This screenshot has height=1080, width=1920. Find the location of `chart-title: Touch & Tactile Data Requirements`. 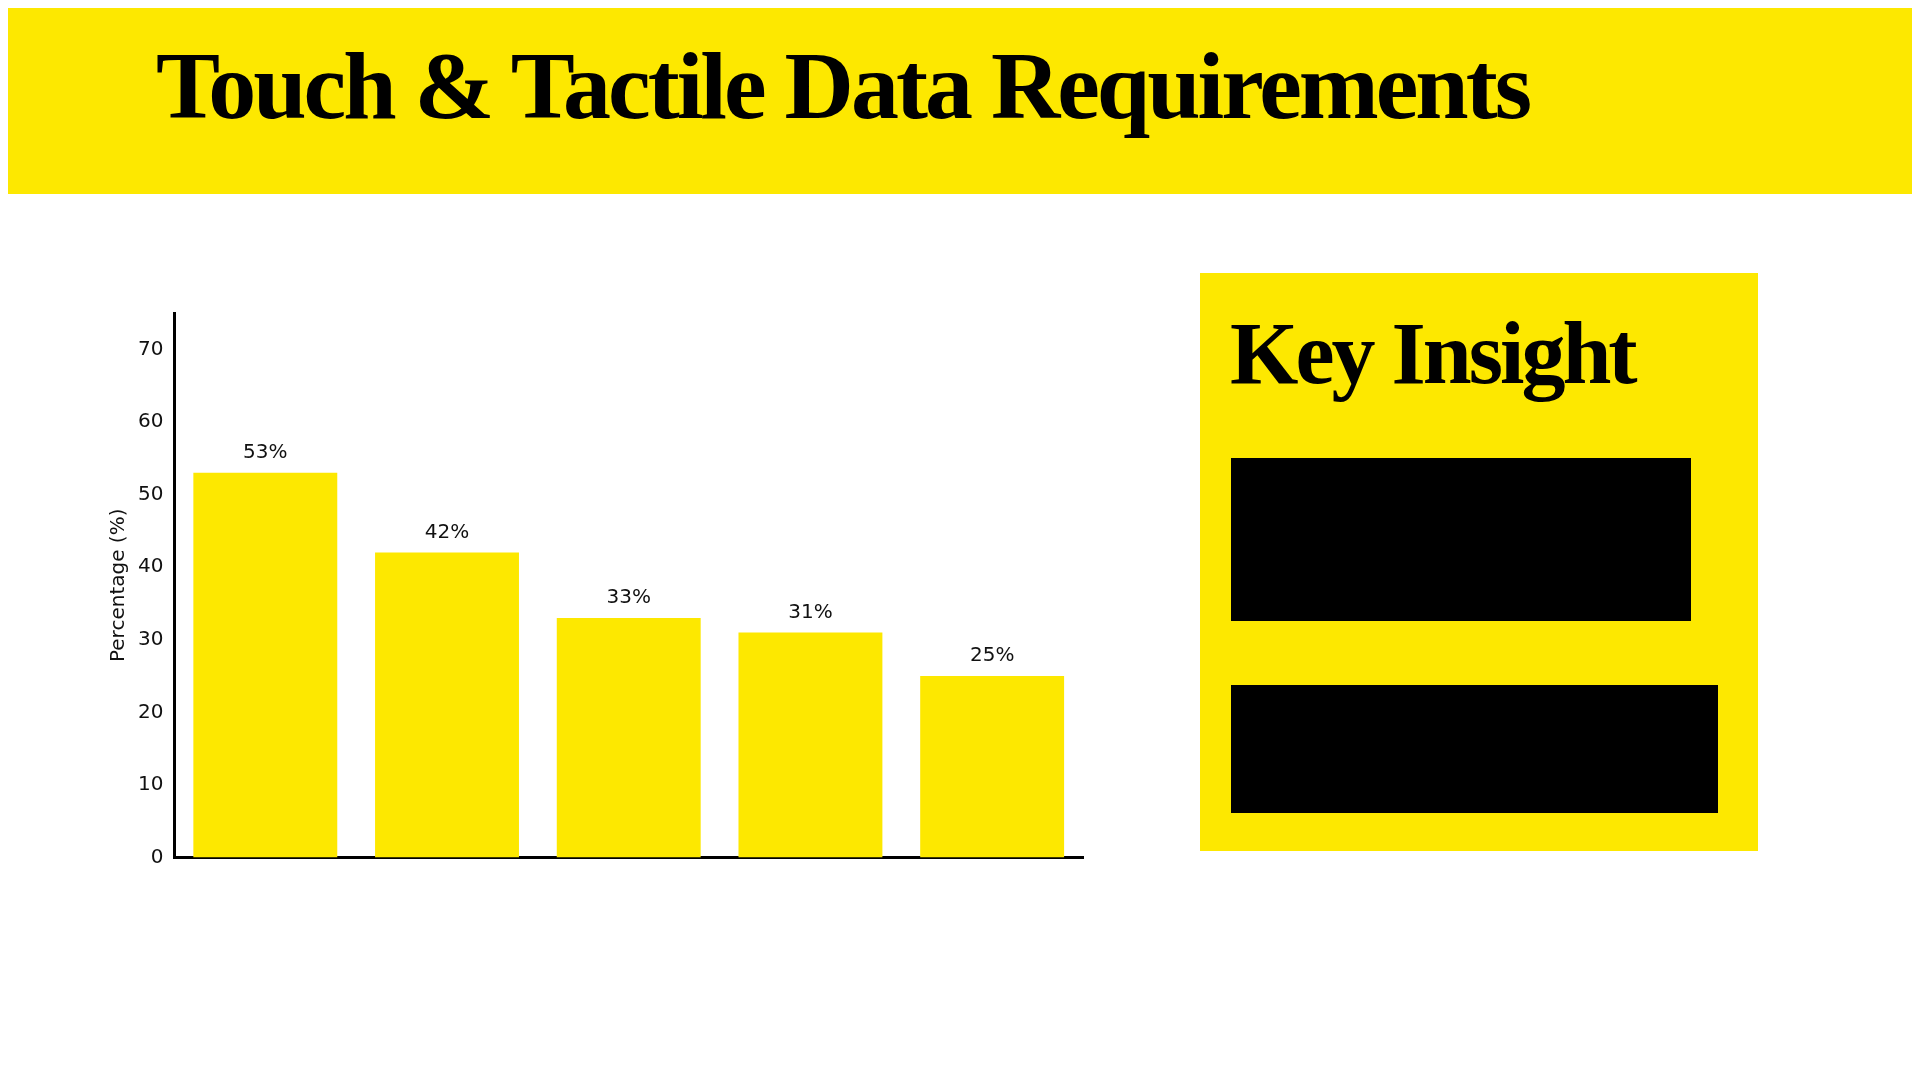

chart-title: Touch & Tactile Data Requirements is located at coordinates (843, 86).